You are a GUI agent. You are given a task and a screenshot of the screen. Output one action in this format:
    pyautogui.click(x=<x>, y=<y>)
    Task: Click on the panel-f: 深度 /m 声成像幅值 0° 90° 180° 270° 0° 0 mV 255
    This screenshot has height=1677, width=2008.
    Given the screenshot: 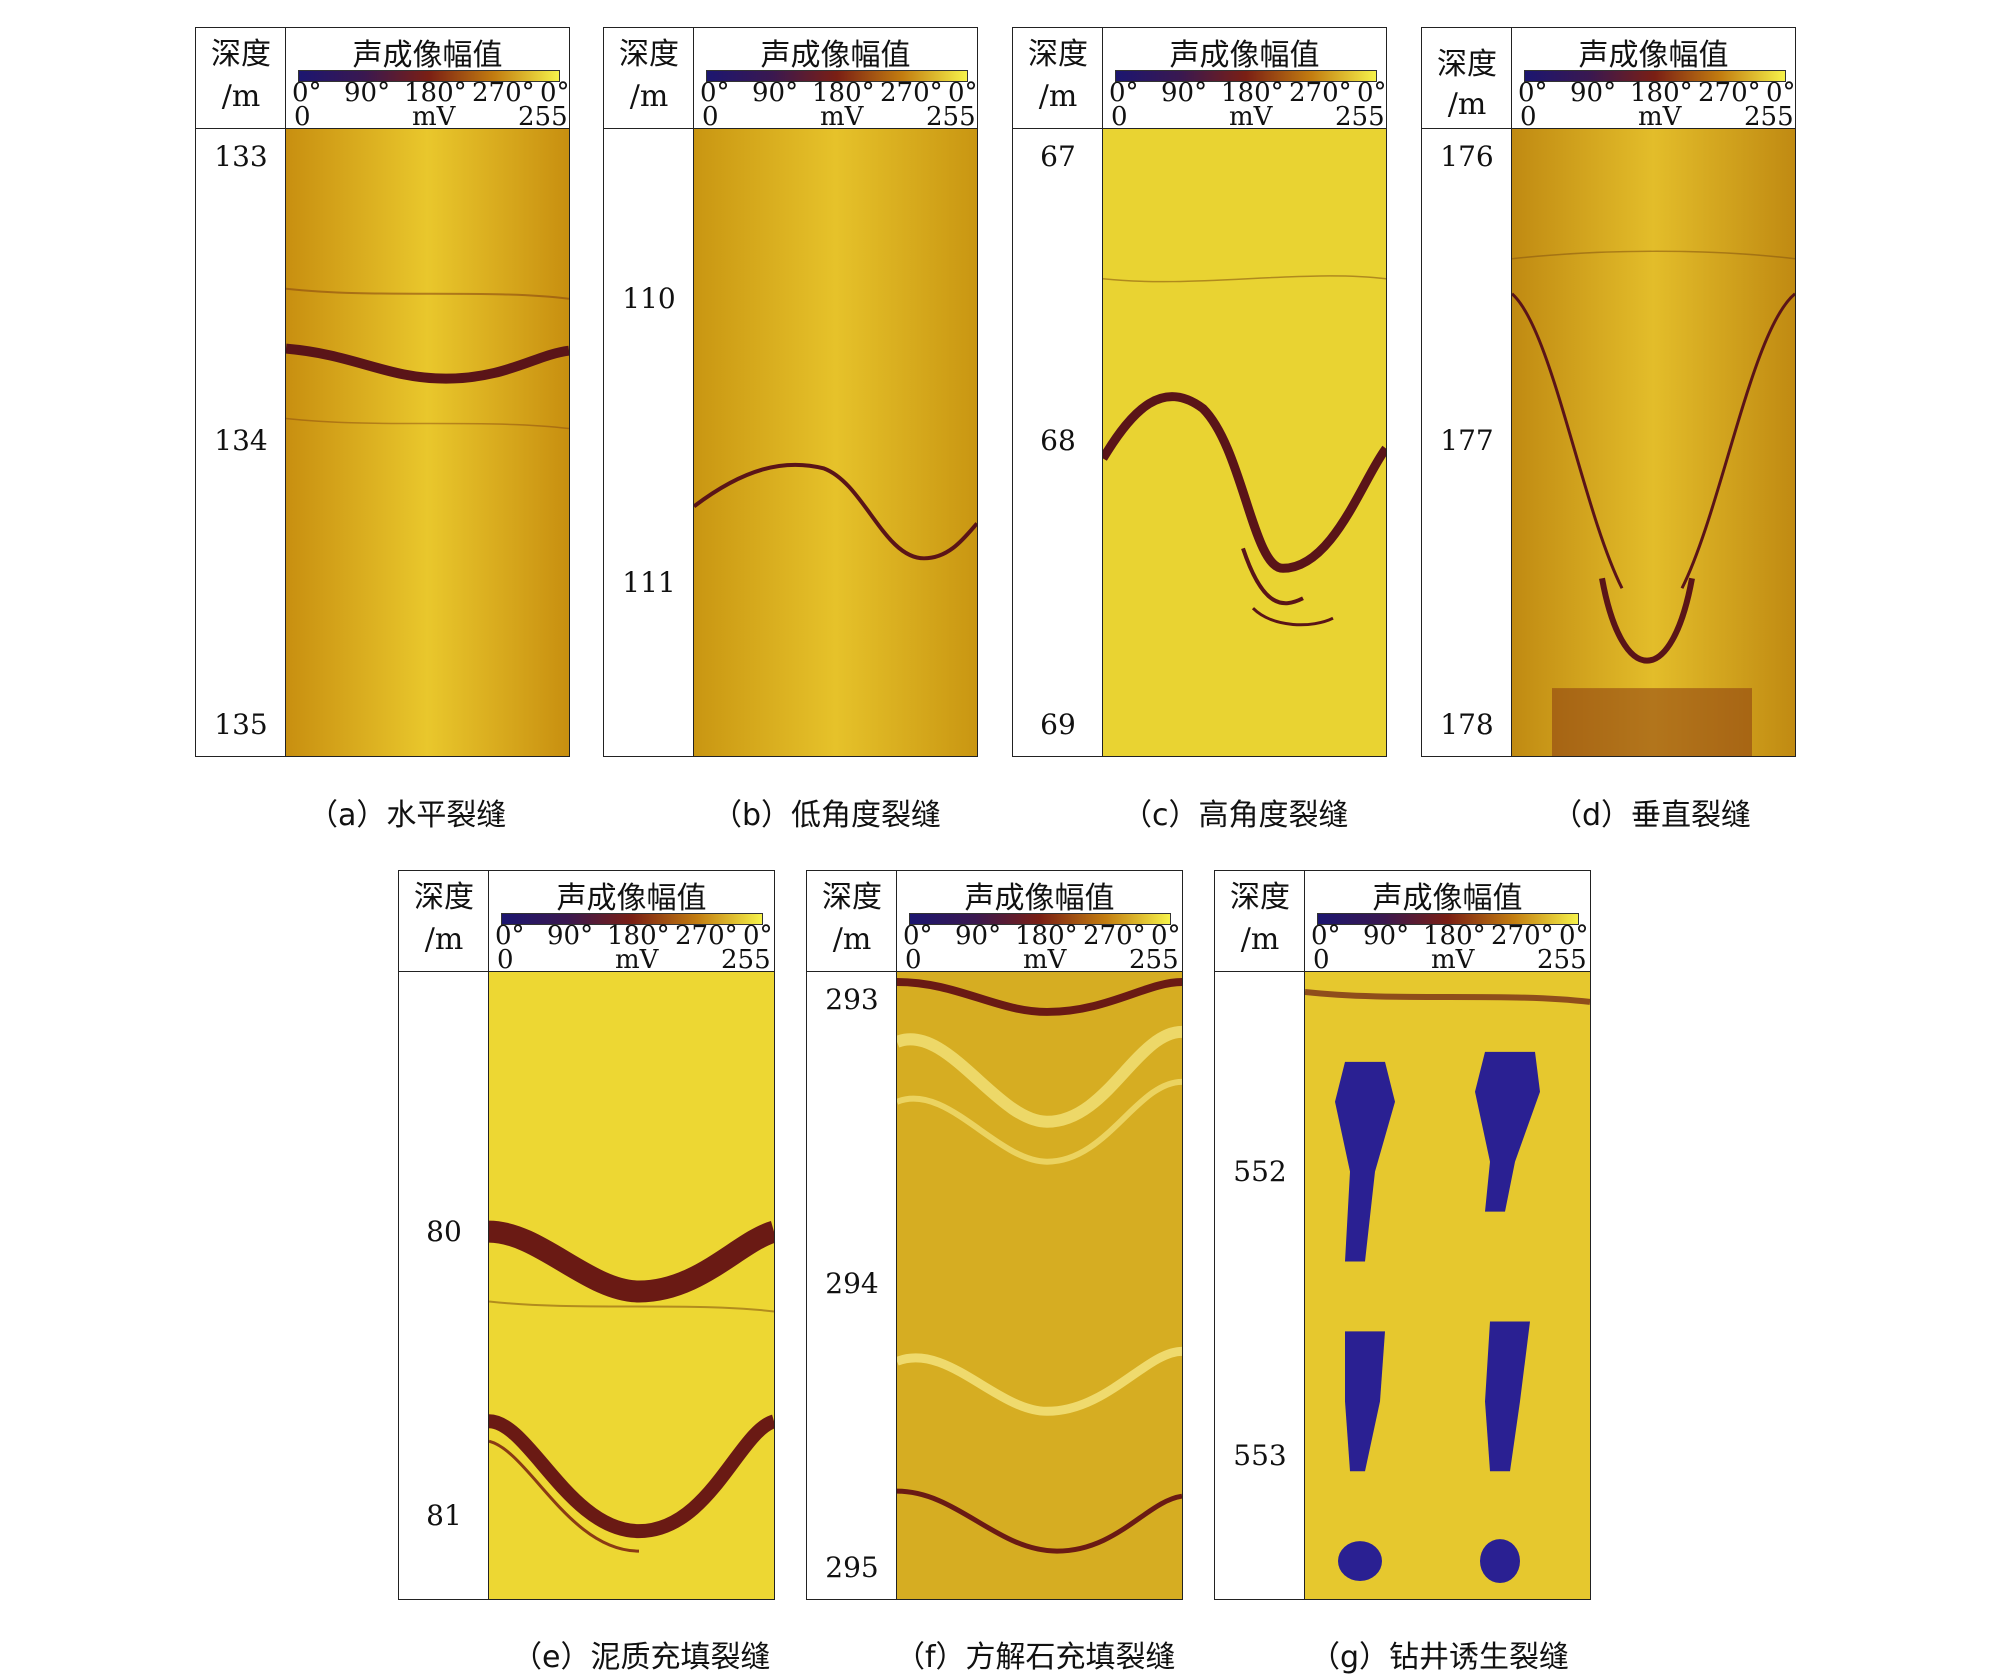 What is the action you would take?
    pyautogui.click(x=994, y=1235)
    